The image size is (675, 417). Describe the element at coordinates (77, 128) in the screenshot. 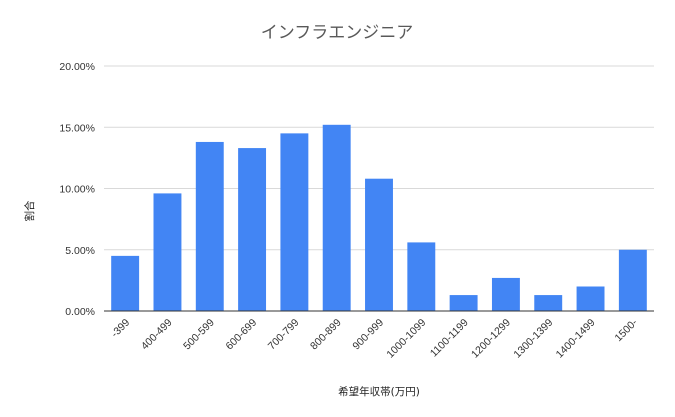

I see `y-tick-label: 15.00%` at that location.